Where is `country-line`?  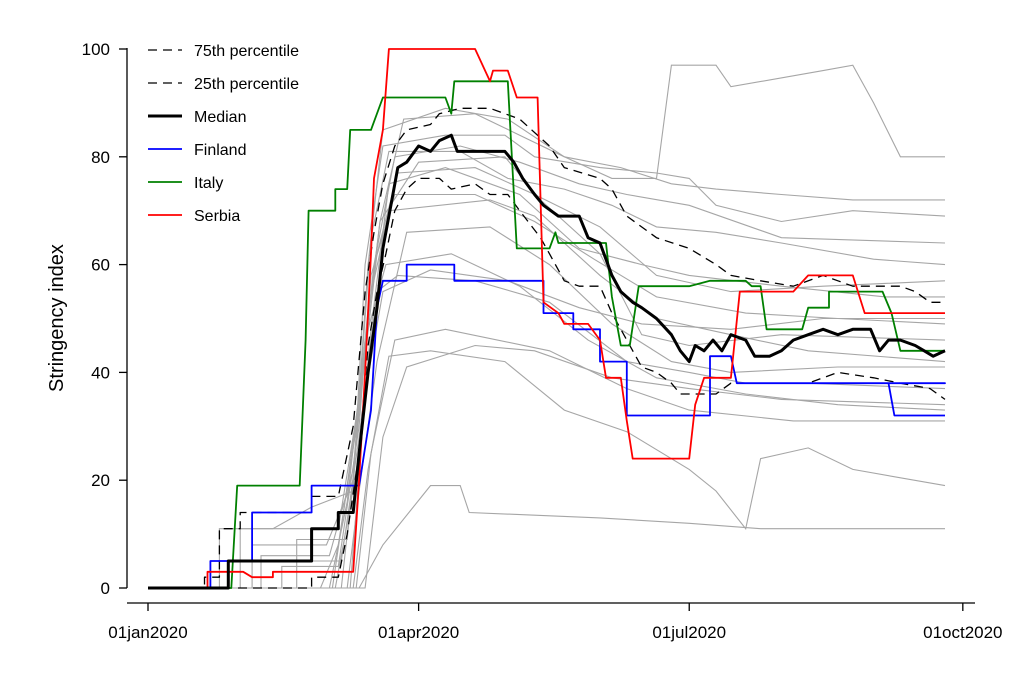
country-line is located at coordinates (546, 537).